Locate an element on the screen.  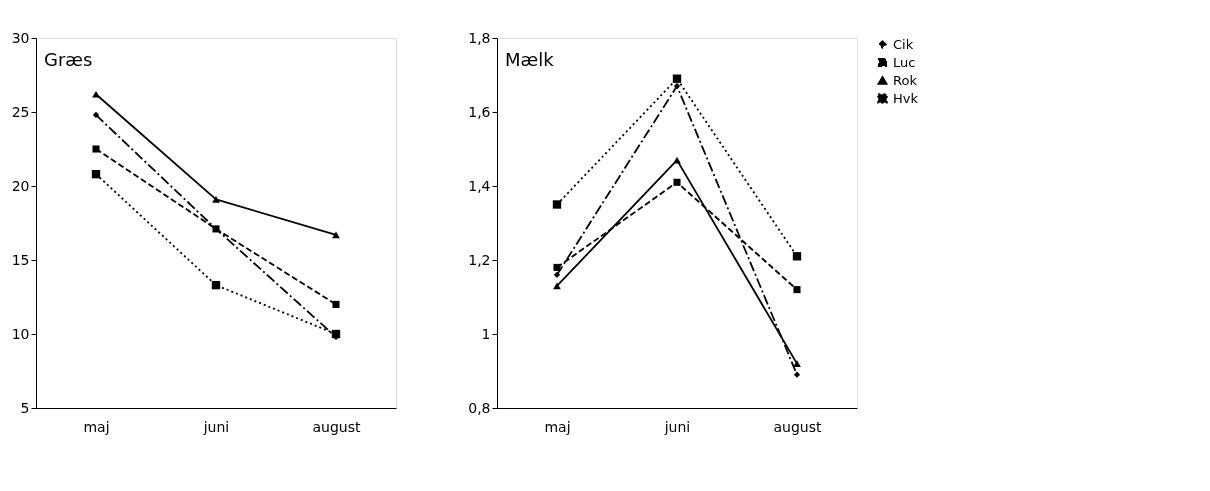
text: Græs is located at coordinates (68, 59).